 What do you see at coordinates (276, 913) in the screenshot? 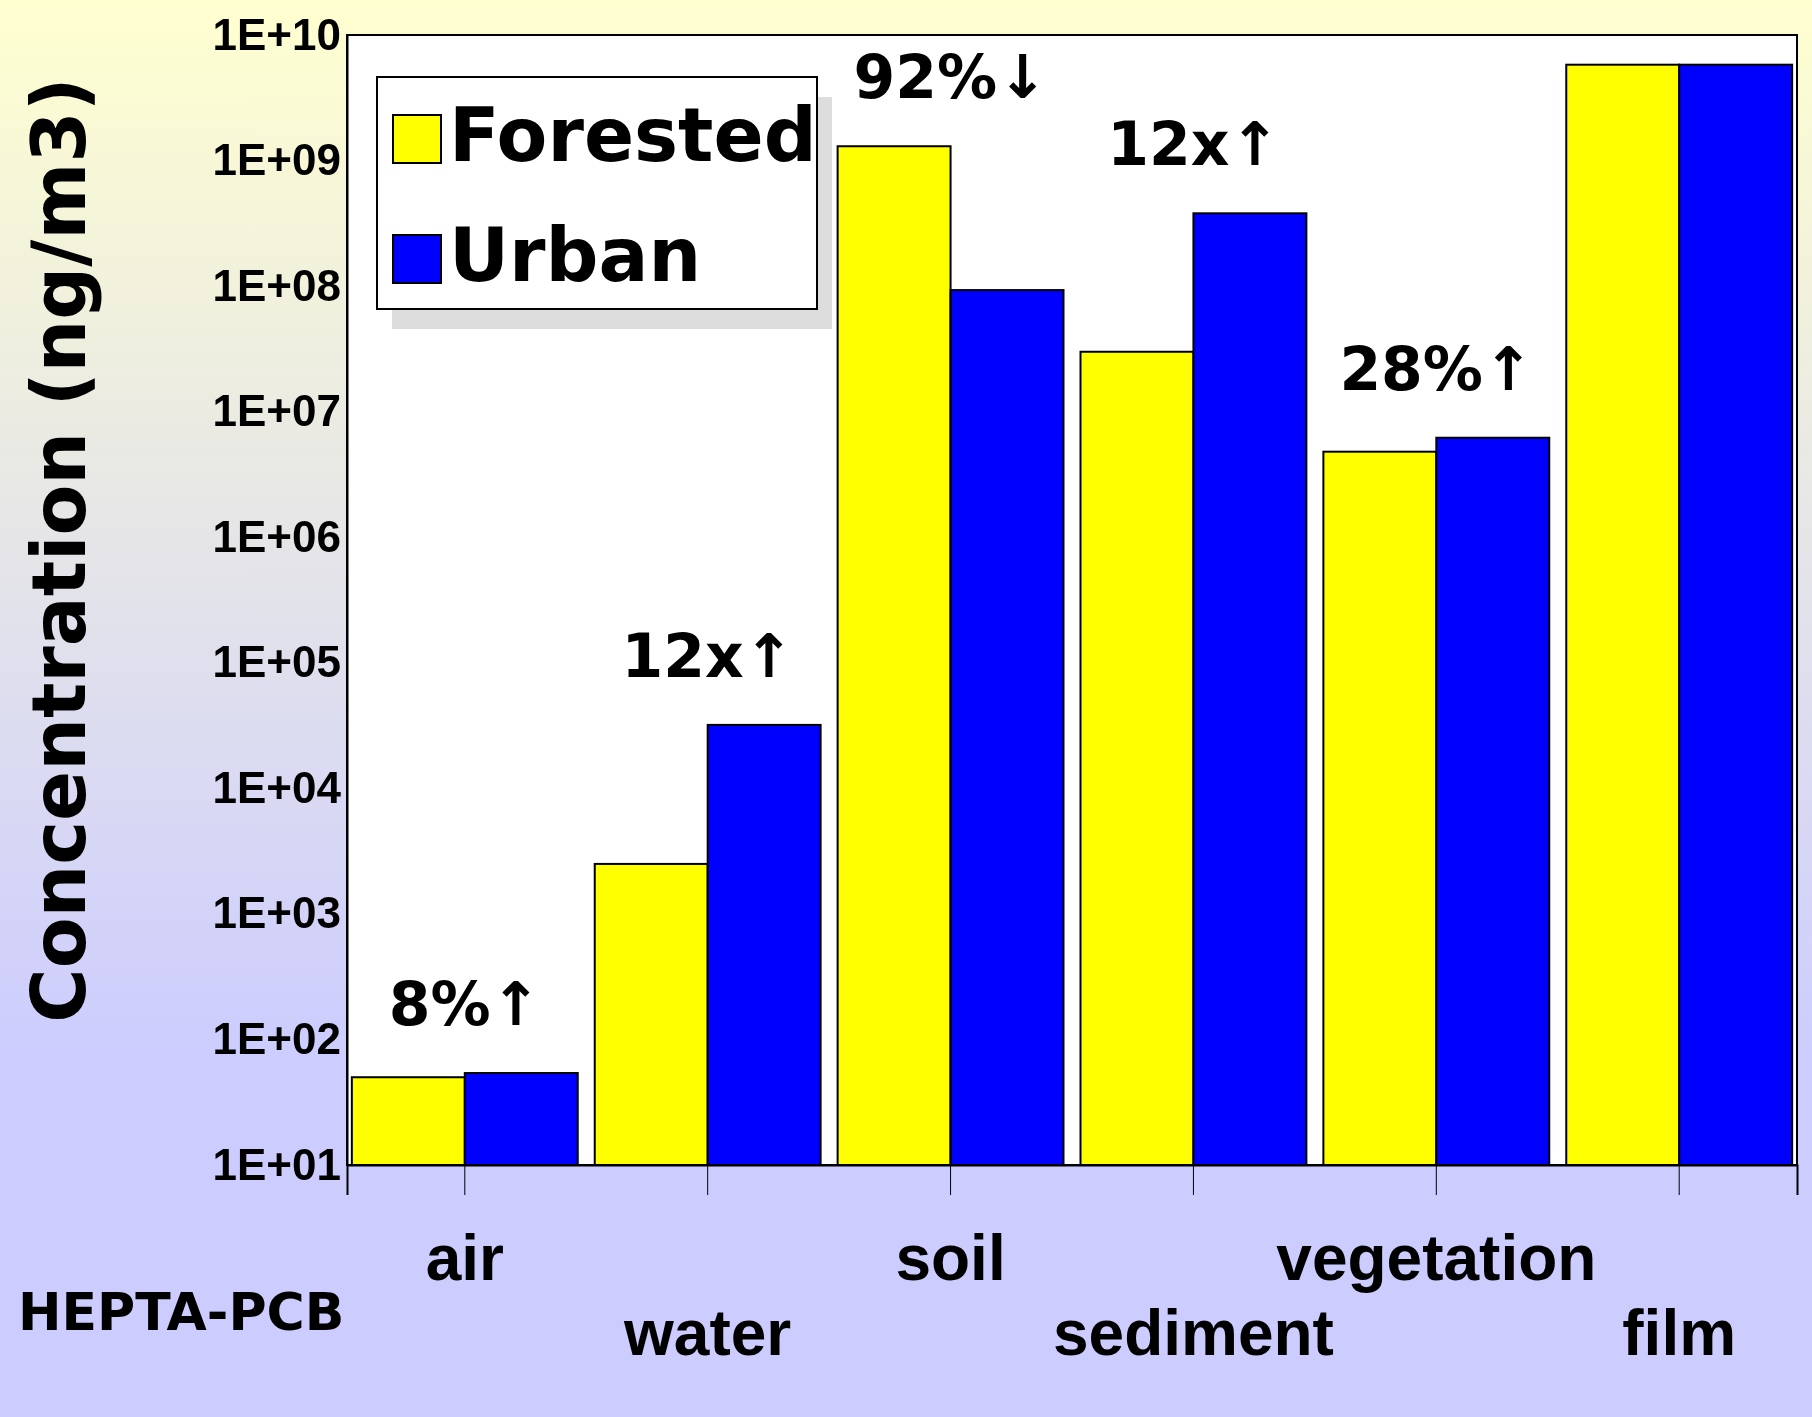
I see `y-tick-label: 1E+03` at bounding box center [276, 913].